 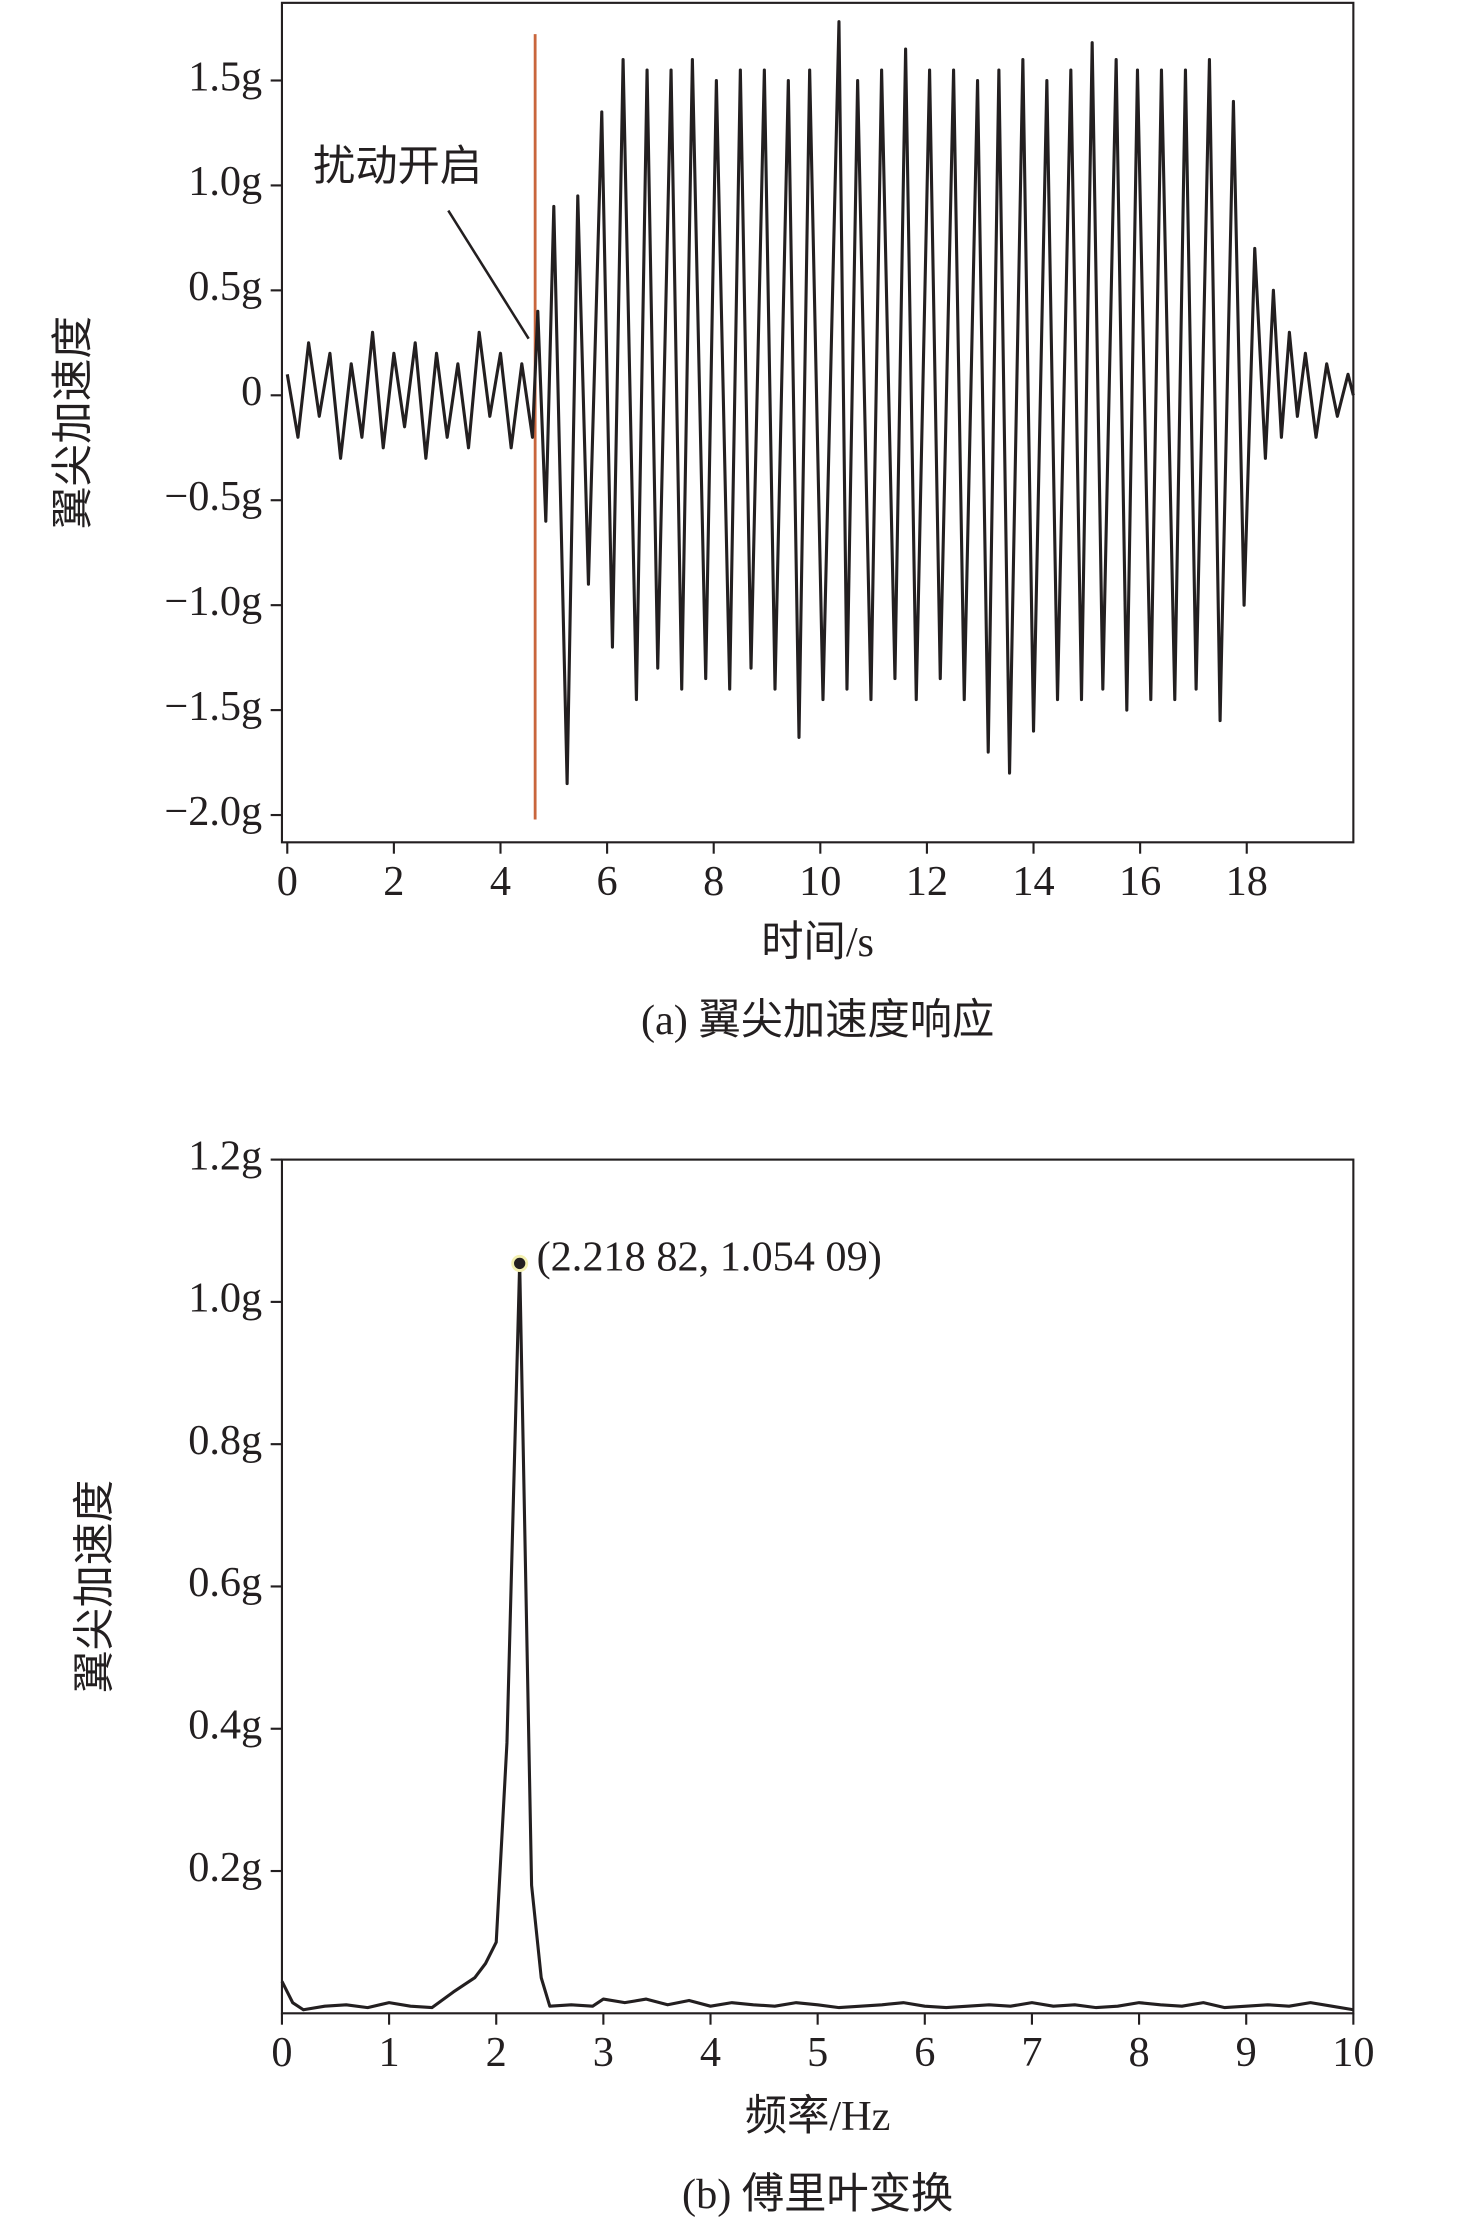 I want to click on y-tick-label: 0.4g, so click(x=225, y=1724).